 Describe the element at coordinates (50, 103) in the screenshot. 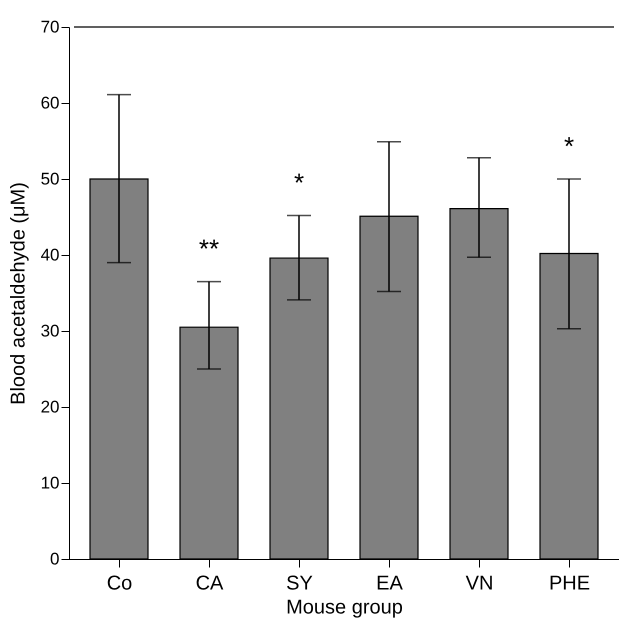

I see `y-tick-label: 60` at that location.